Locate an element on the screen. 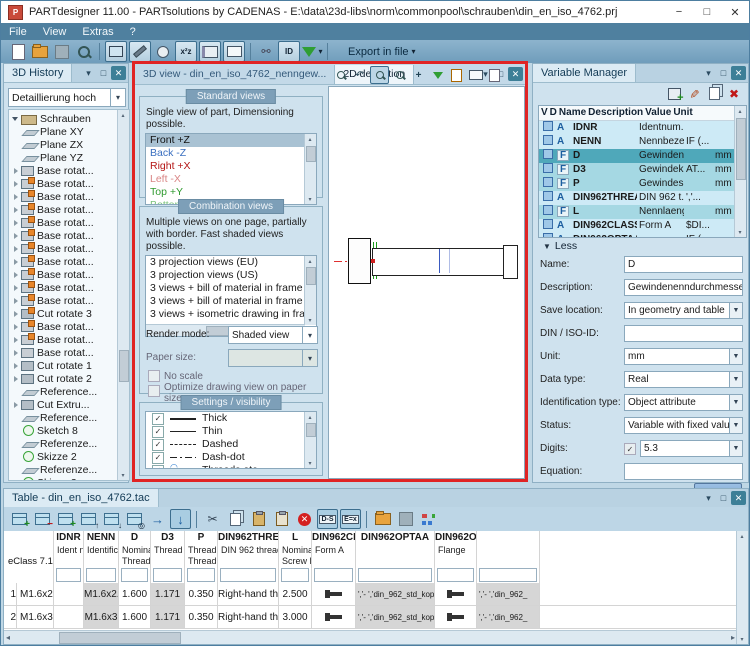 The image size is (750, 646). delete-row-icon is located at coordinates (42, 519).